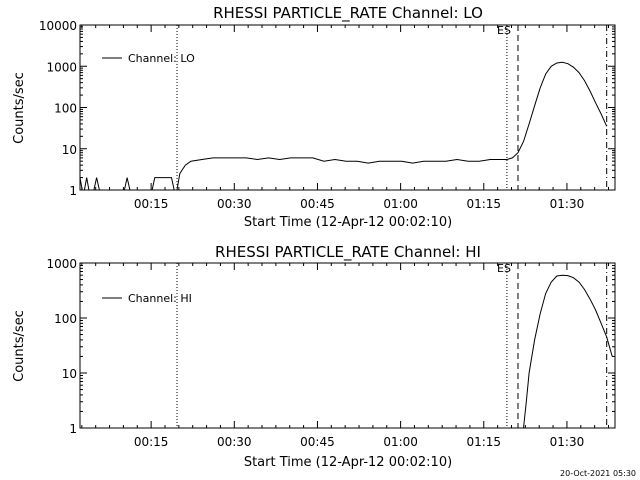  I want to click on es-label-lo: ES, so click(504, 30).